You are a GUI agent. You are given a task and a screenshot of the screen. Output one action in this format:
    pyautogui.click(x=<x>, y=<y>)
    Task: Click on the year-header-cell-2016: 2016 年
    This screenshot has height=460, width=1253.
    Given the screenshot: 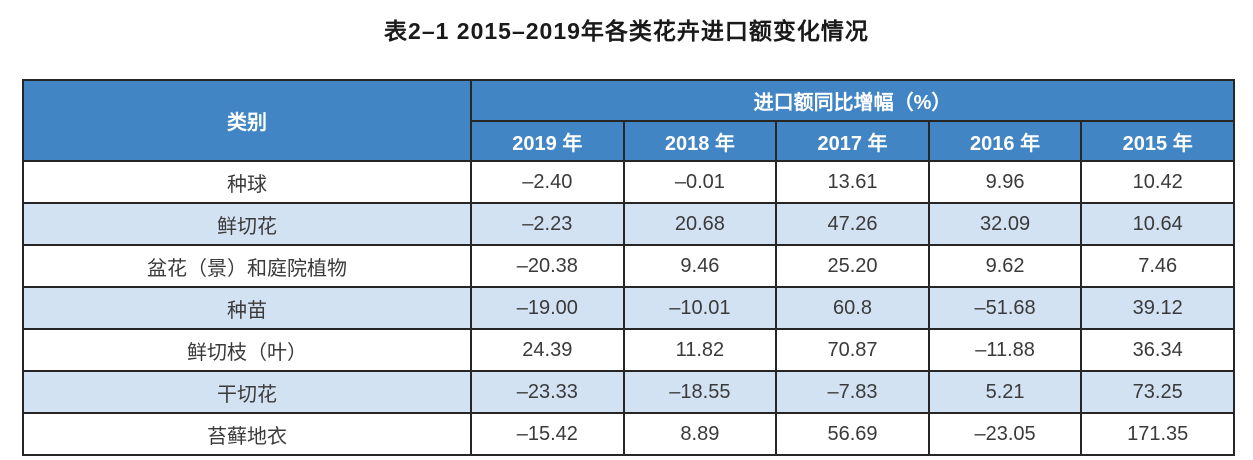 What is the action you would take?
    pyautogui.click(x=1005, y=141)
    